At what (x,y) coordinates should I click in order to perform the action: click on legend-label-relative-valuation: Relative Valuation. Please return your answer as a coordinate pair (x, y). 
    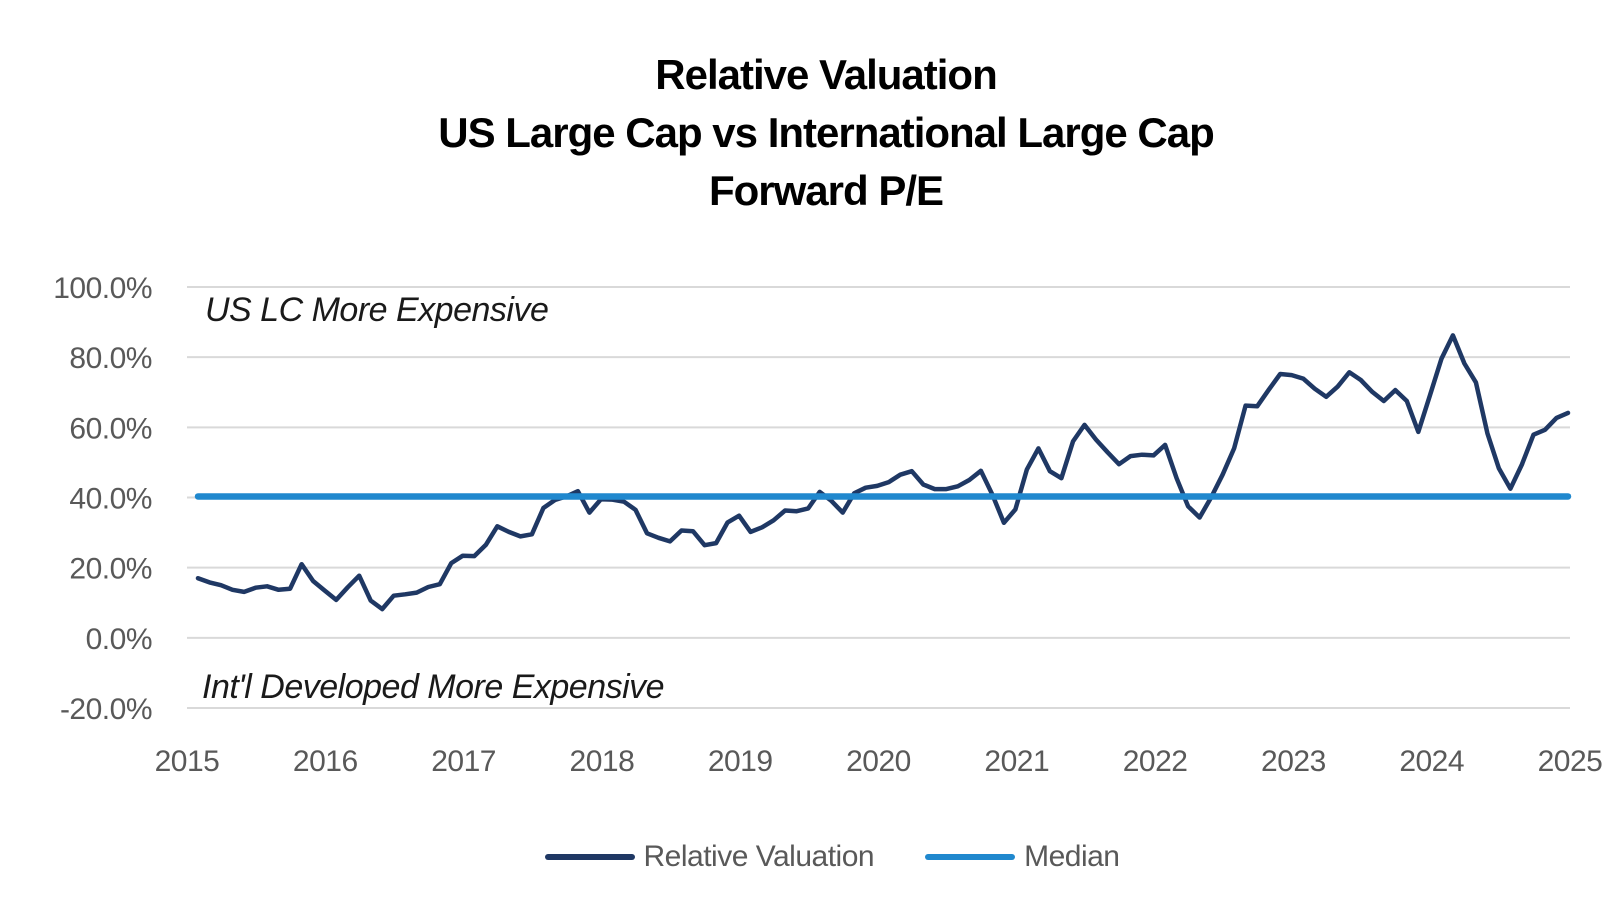
    Looking at the image, I should click on (759, 856).